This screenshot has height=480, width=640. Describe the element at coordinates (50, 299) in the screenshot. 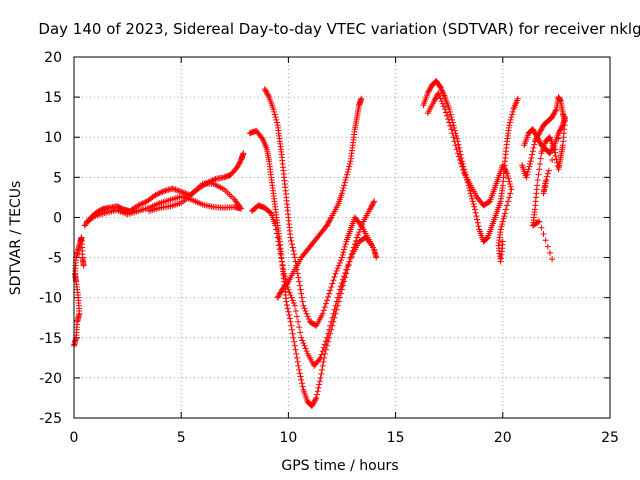

I see `y-tick-label: -10` at that location.